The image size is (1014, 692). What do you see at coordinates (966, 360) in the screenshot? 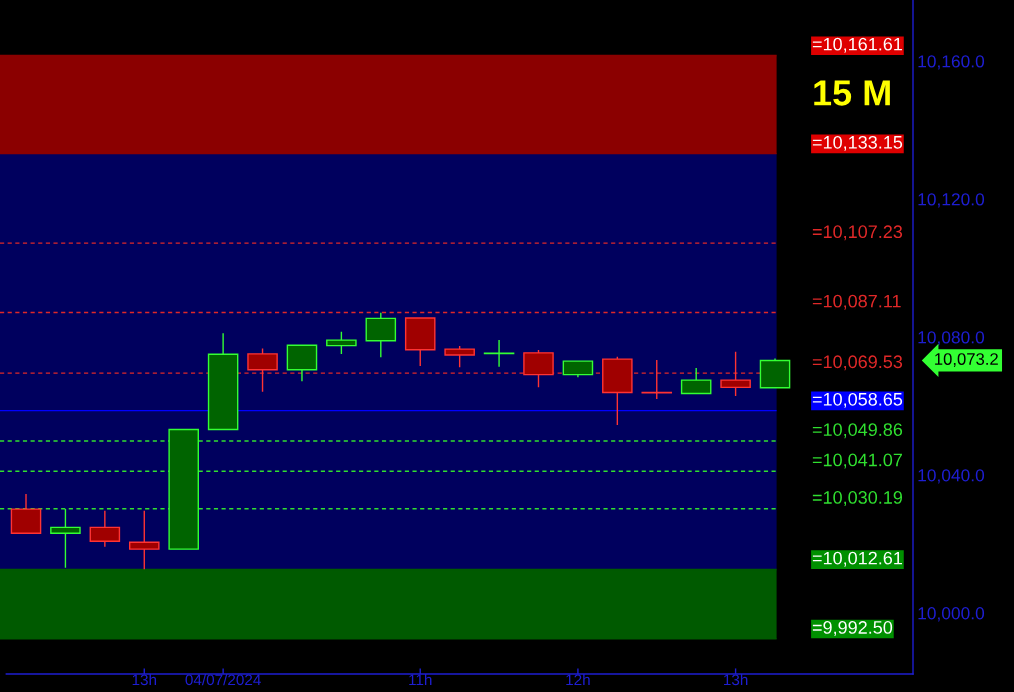
I see `text: 10,073.2` at bounding box center [966, 360].